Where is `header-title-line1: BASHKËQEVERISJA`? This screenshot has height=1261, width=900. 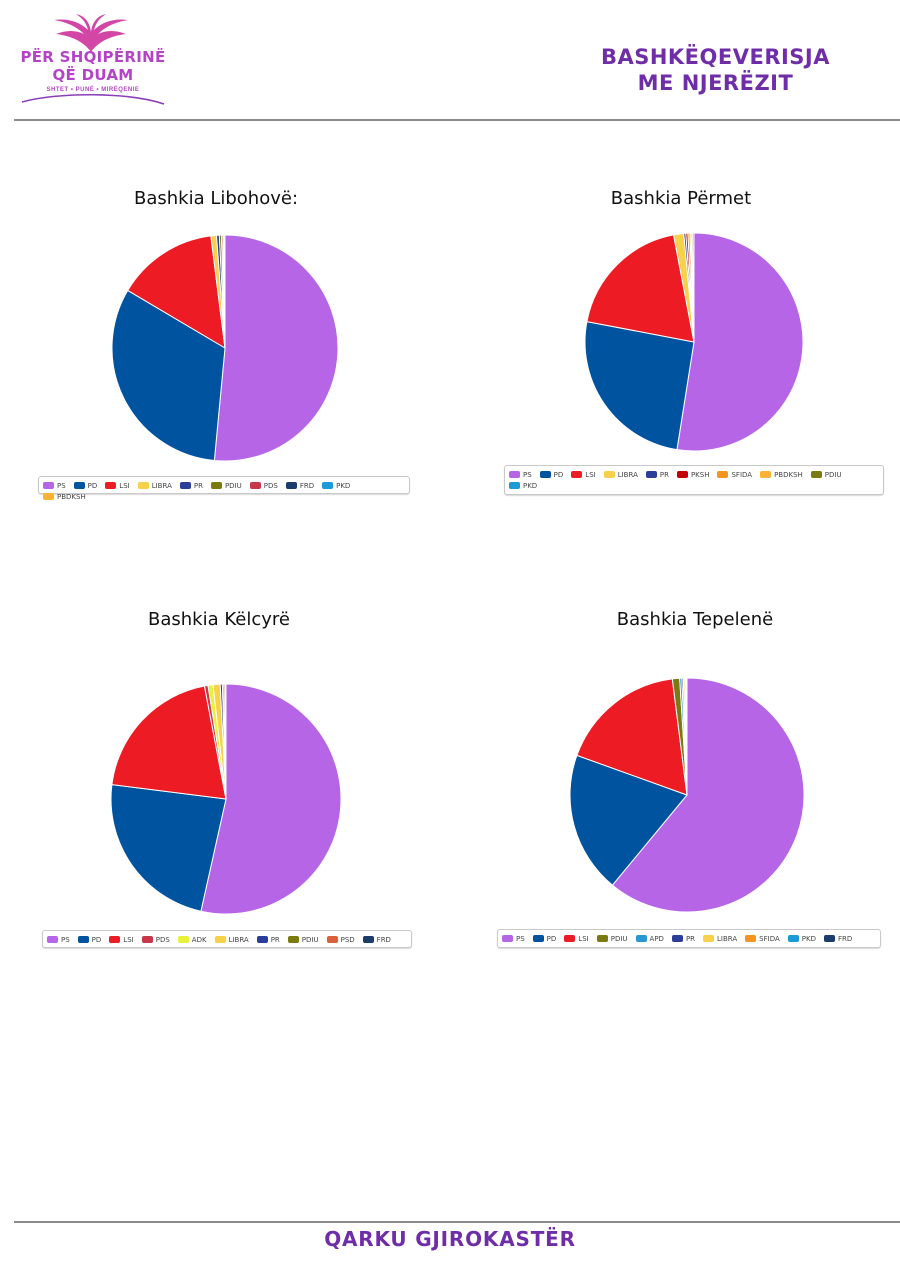
header-title-line1: BASHKËQEVERISJA is located at coordinates (715, 57).